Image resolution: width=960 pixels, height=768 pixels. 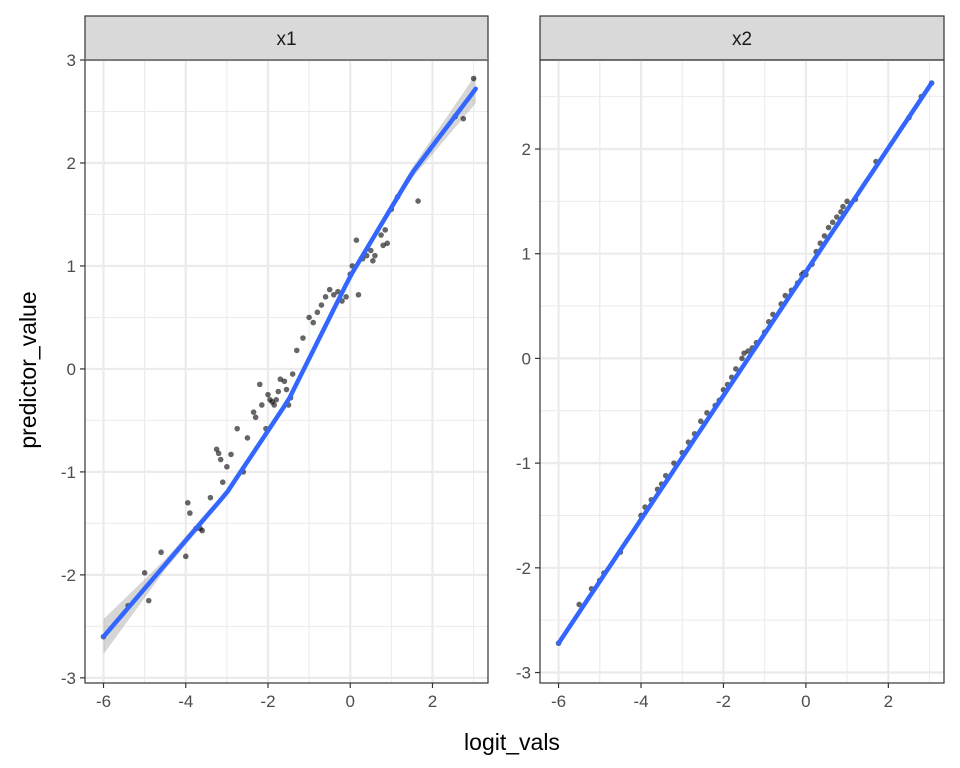 I want to click on y-axis: -3 -2 -1 0 1 2, so click(x=528, y=411).